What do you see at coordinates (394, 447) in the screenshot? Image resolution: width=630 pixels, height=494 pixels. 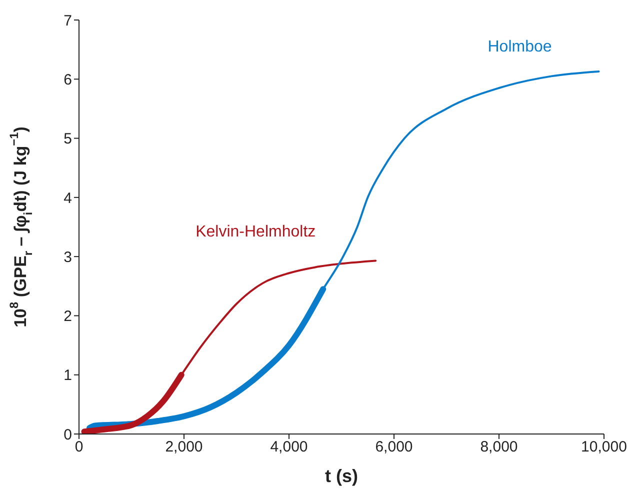 I see `x-tick-label: 6,000` at bounding box center [394, 447].